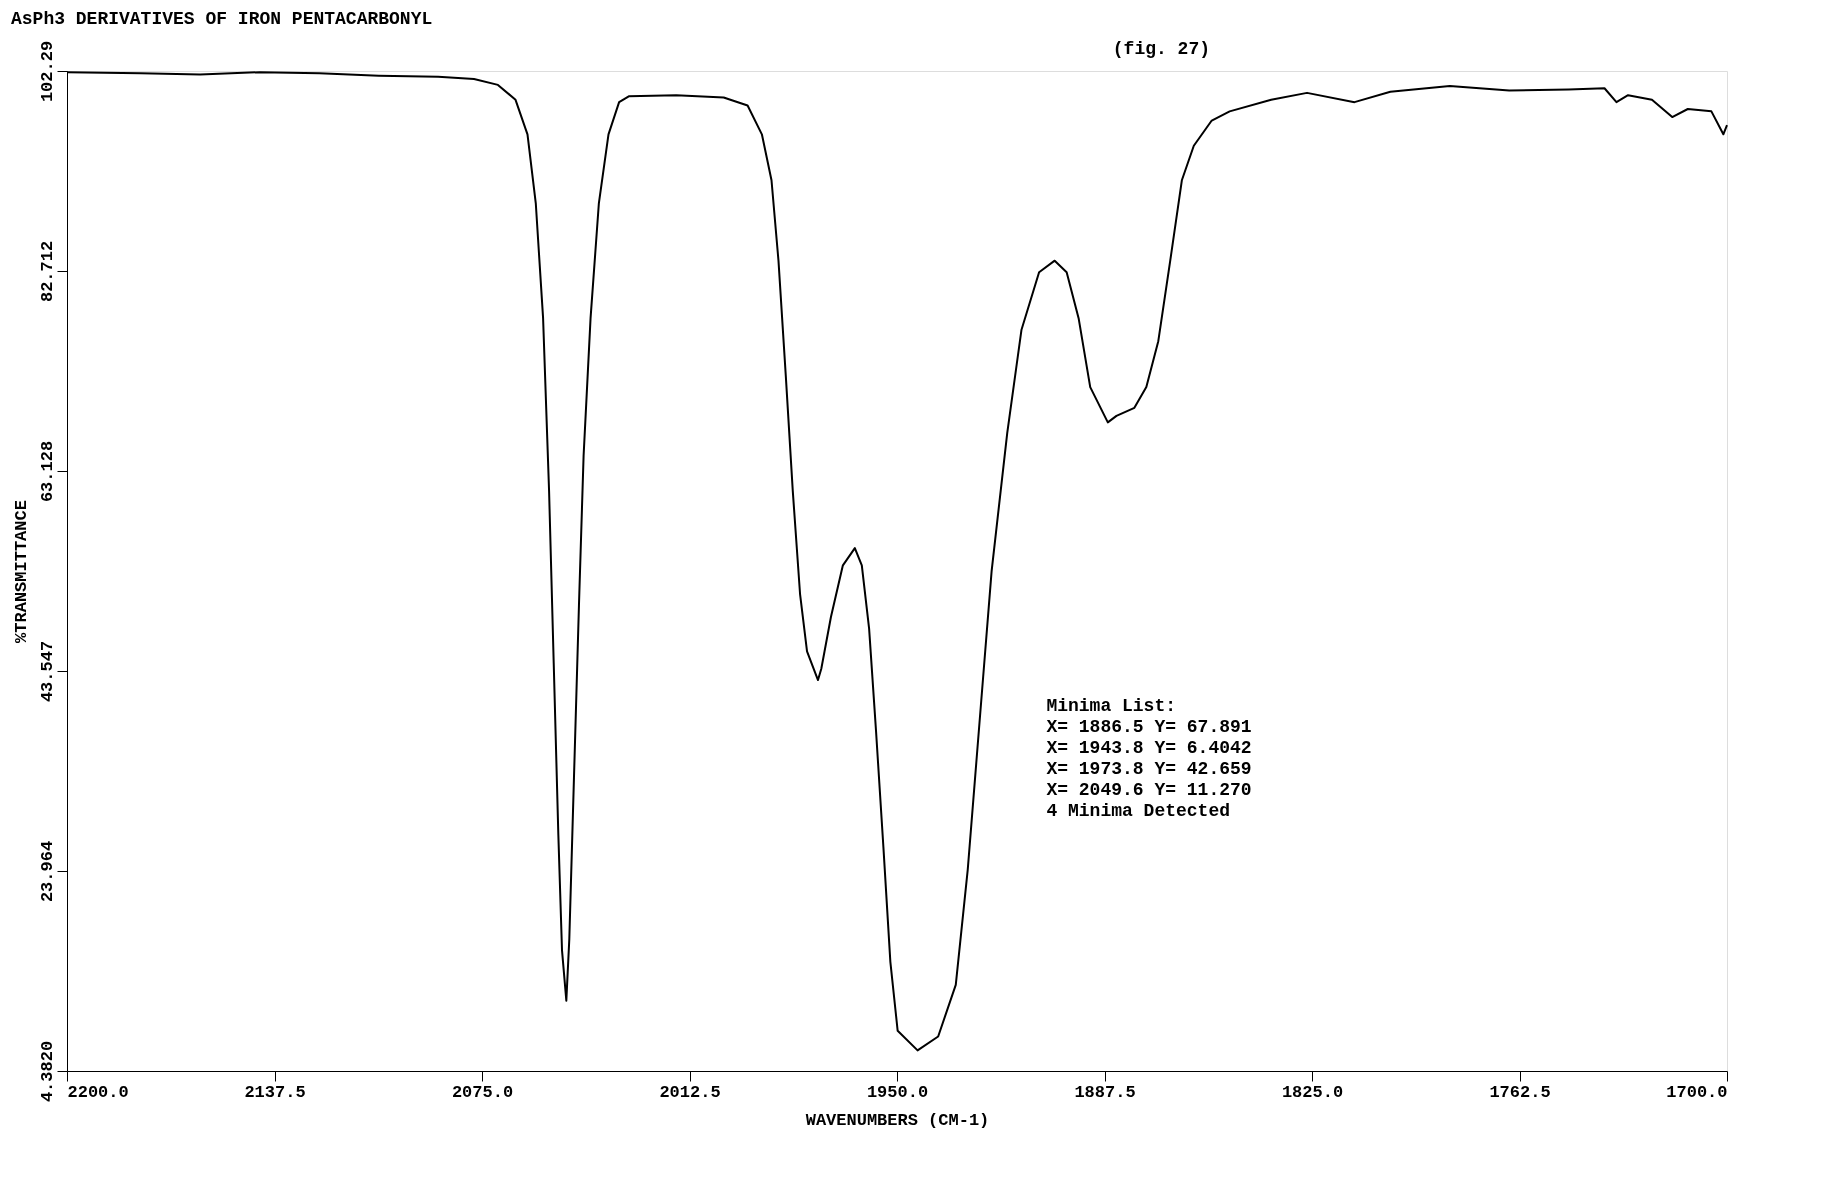 This screenshot has height=1199, width=1826. What do you see at coordinates (47, 271) in the screenshot?
I see `y-tick-label: 82.712` at bounding box center [47, 271].